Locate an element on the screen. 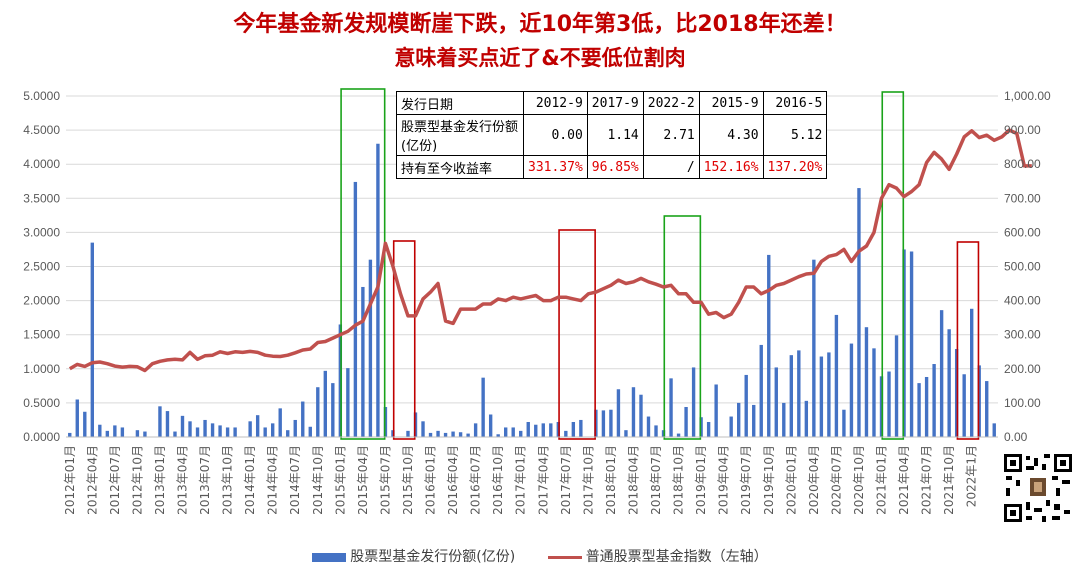  x-axis-tick-label: 2015年01月 is located at coordinates (340, 480).